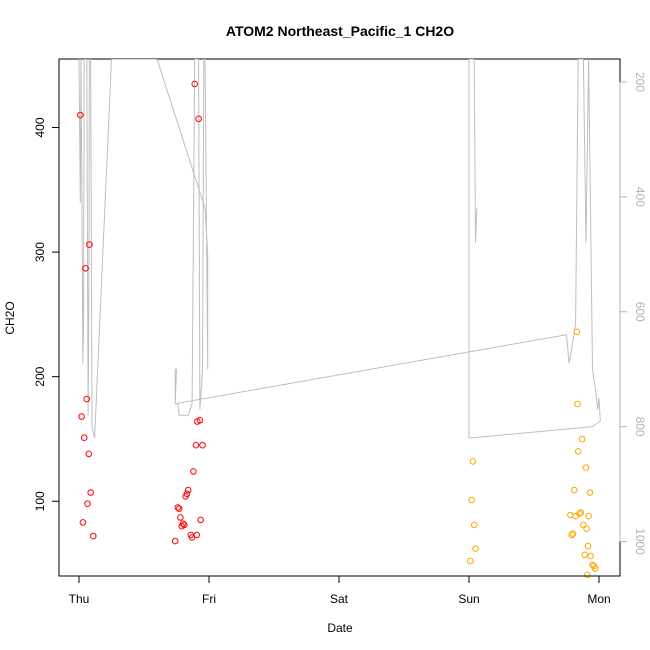 The width and height of the screenshot is (650, 650). I want to click on y-axis-label: CH2O, so click(10, 317).